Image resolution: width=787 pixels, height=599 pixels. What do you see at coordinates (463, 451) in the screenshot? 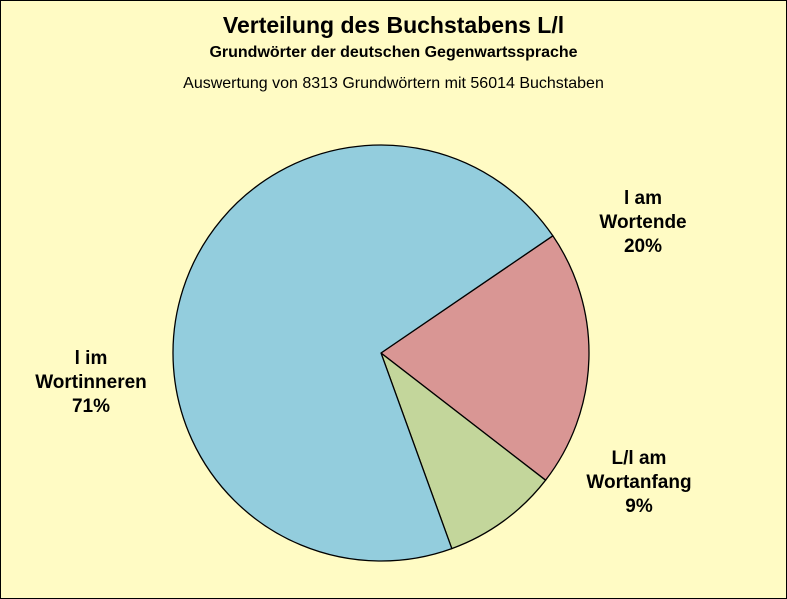
I see `pie-slice-wortanfang` at bounding box center [463, 451].